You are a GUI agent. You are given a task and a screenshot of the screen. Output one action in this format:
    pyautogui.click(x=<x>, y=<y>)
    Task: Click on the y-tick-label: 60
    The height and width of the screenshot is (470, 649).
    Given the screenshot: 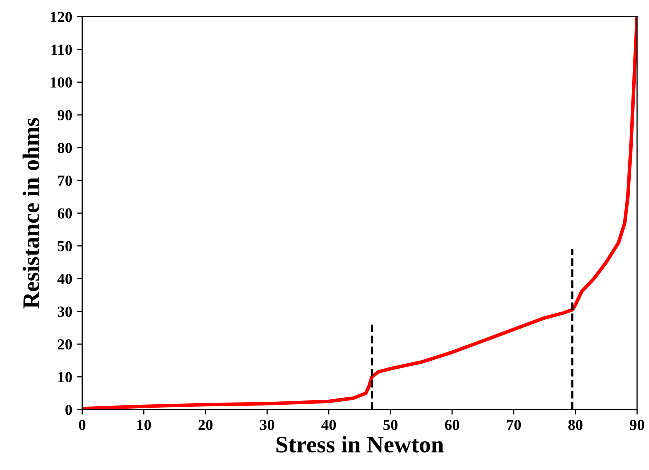 What is the action you would take?
    pyautogui.click(x=65, y=213)
    